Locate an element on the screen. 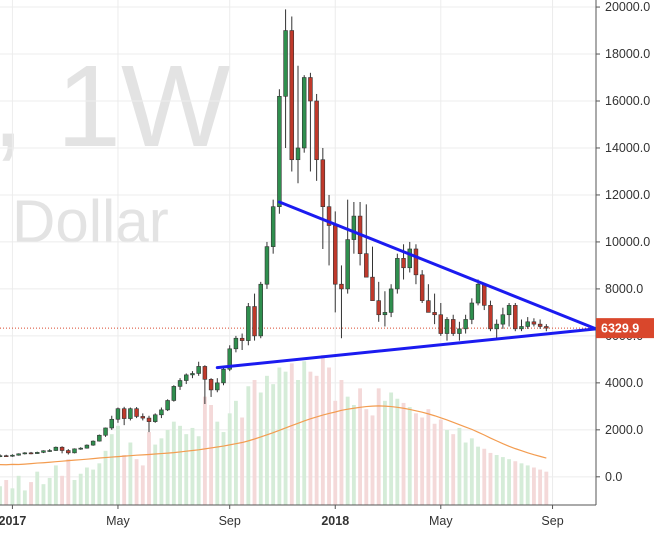 This screenshot has width=658, height=537. trendline-lower is located at coordinates (406, 348).